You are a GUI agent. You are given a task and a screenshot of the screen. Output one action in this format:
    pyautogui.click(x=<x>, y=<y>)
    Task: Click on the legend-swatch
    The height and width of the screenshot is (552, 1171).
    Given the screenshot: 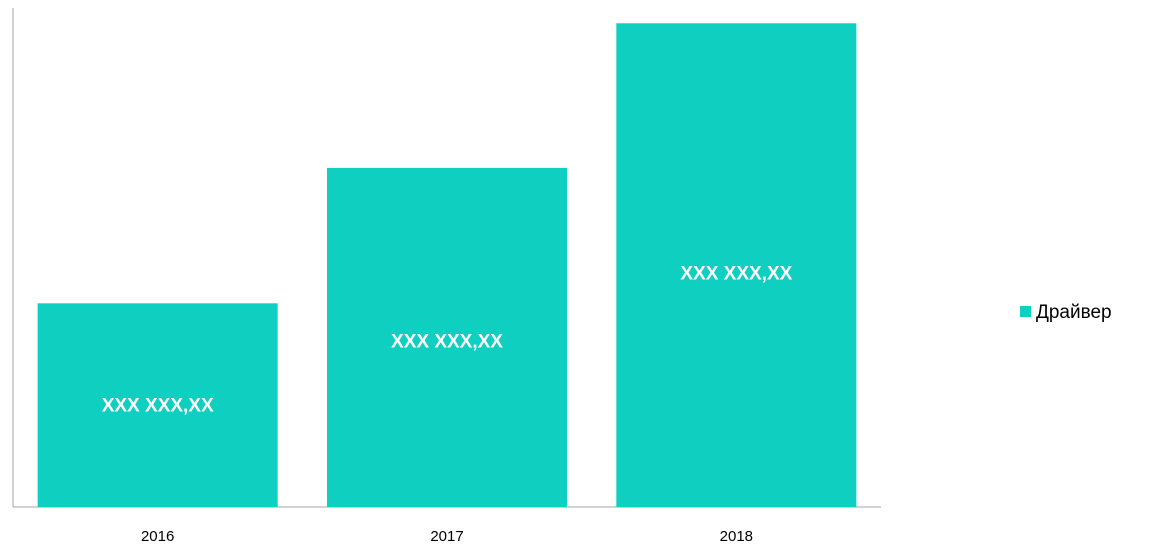 What is the action you would take?
    pyautogui.click(x=1025, y=311)
    